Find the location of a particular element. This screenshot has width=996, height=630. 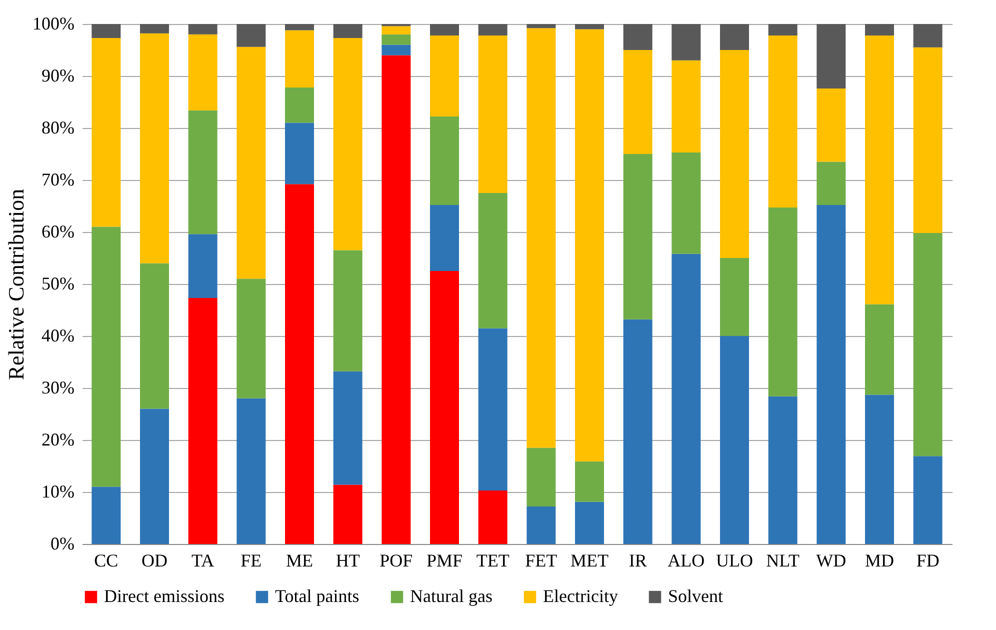

x-tick-label: OD is located at coordinates (155, 560).